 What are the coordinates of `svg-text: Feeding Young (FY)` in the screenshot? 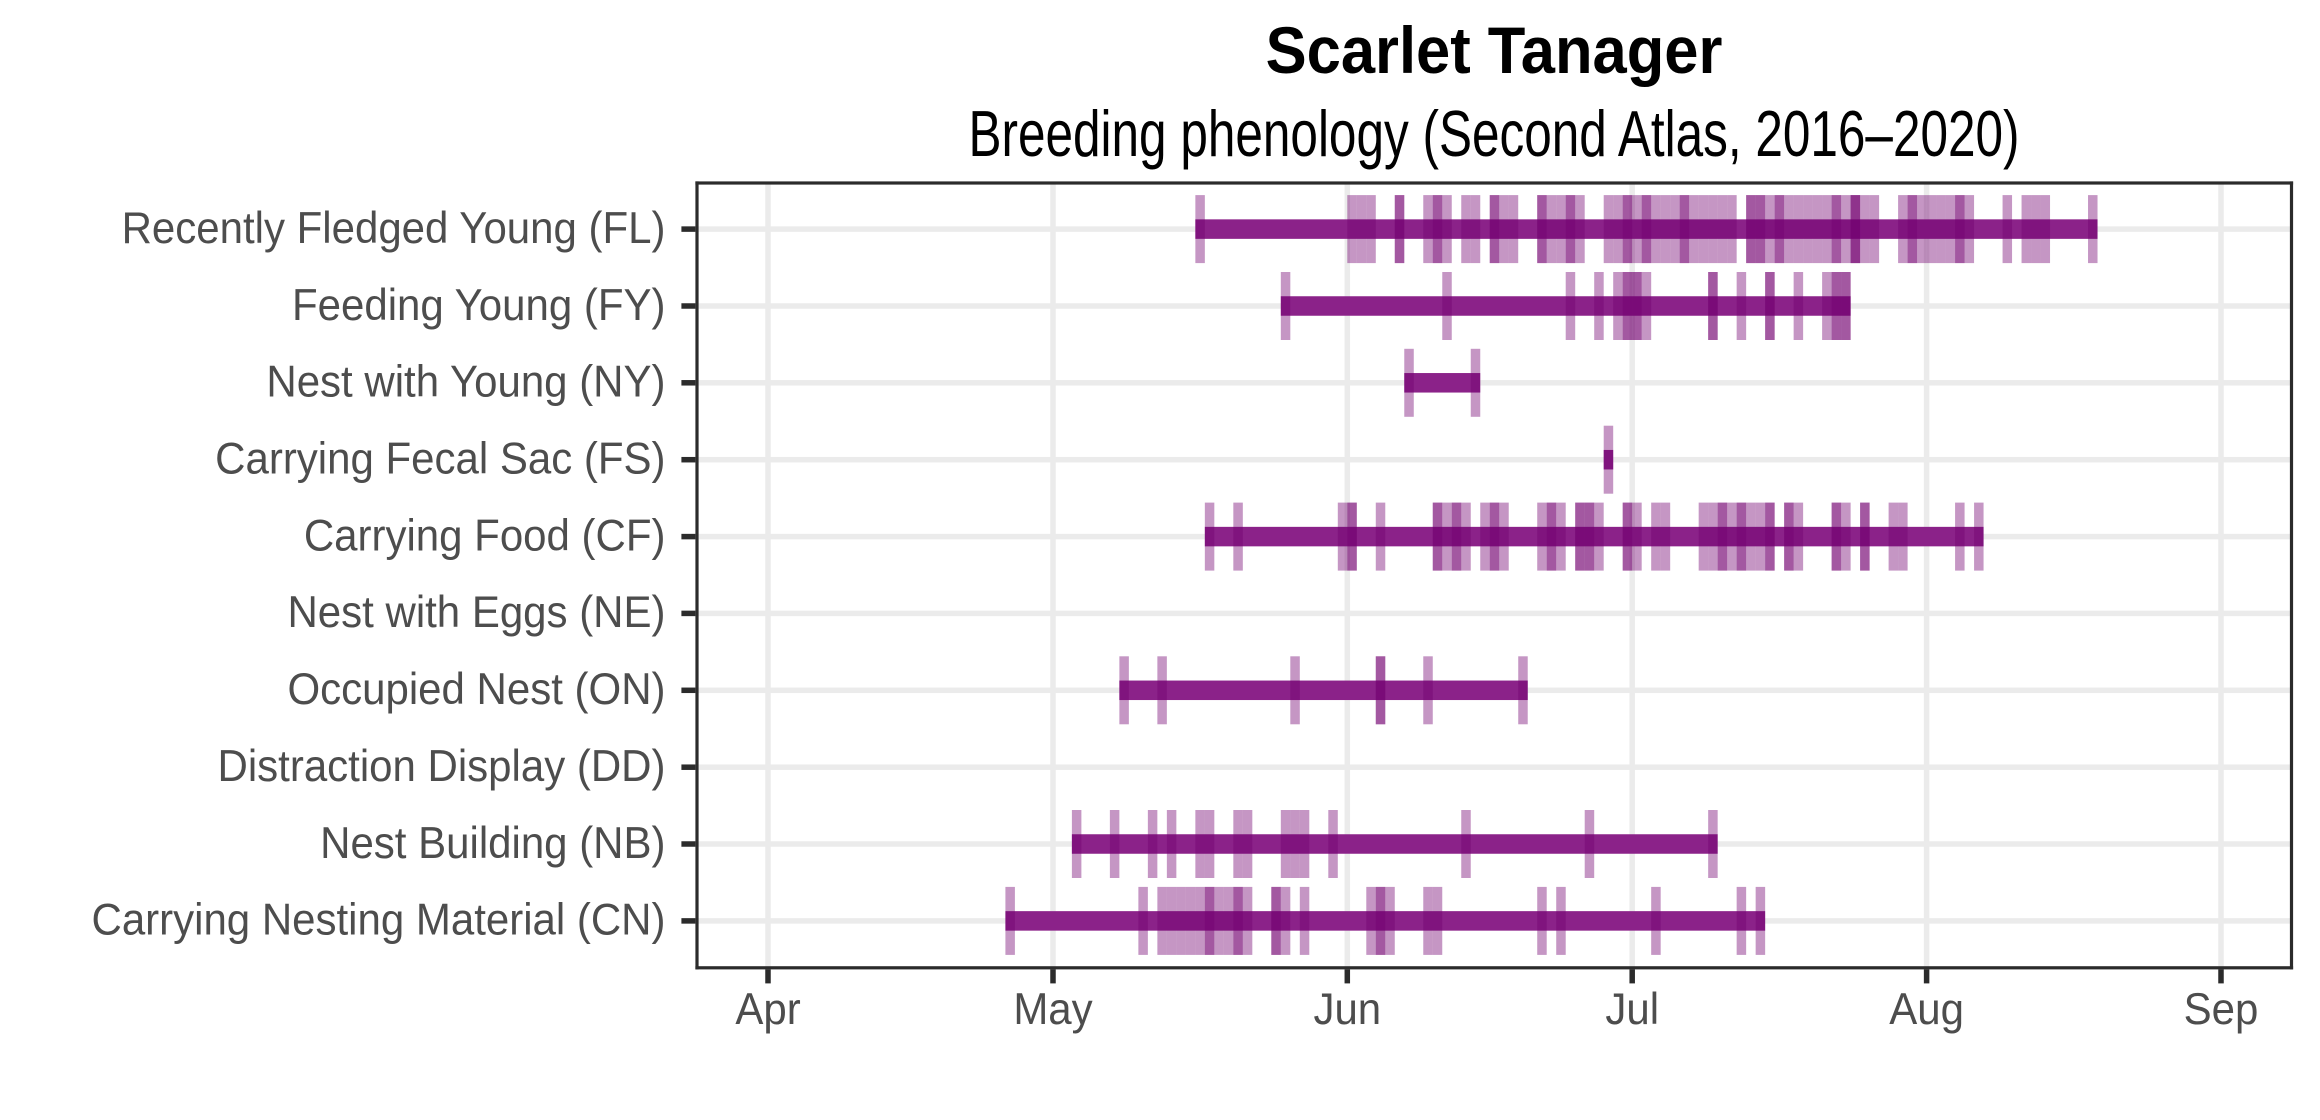 It's located at (479, 306).